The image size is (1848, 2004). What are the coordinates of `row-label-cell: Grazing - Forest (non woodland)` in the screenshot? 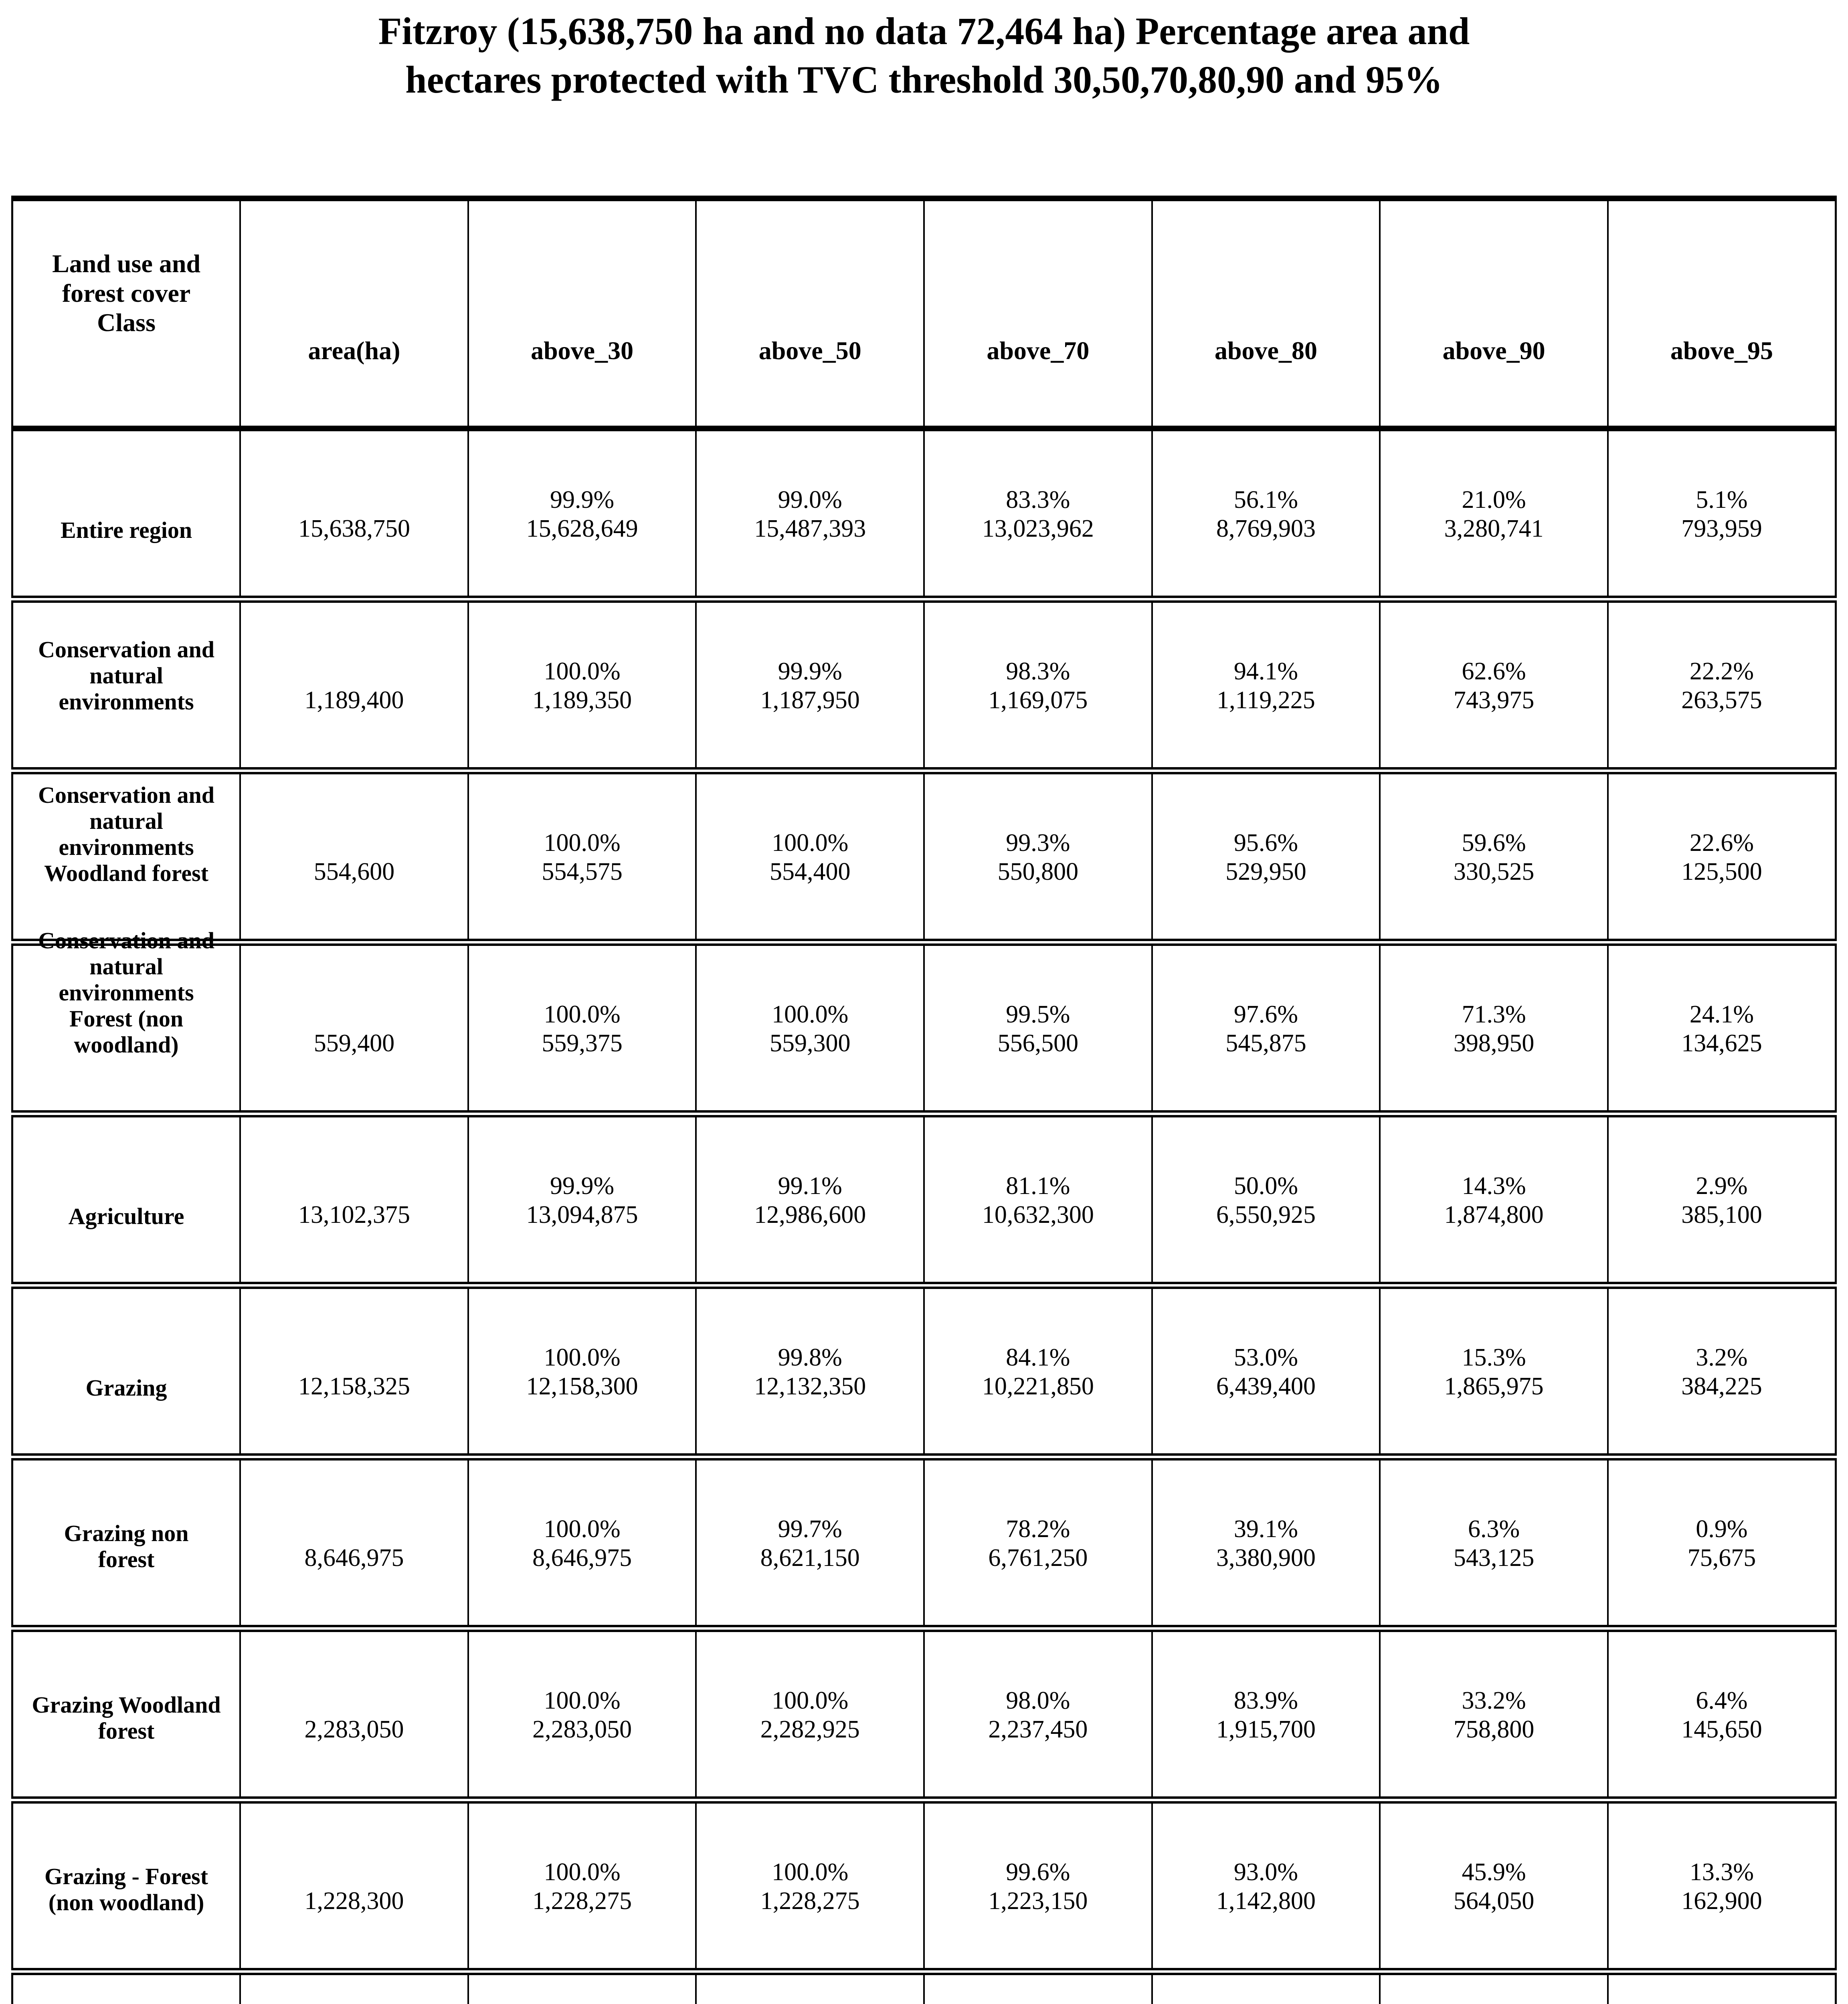 It's located at (126, 1884).